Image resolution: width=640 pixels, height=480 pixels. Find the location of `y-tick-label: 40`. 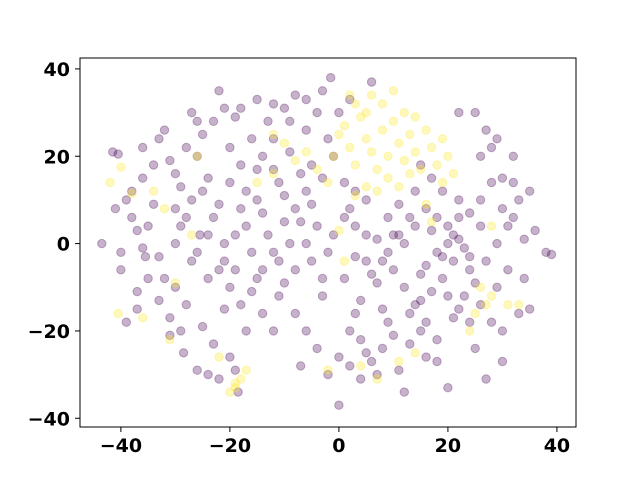

y-tick-label: 40 is located at coordinates (57, 70).